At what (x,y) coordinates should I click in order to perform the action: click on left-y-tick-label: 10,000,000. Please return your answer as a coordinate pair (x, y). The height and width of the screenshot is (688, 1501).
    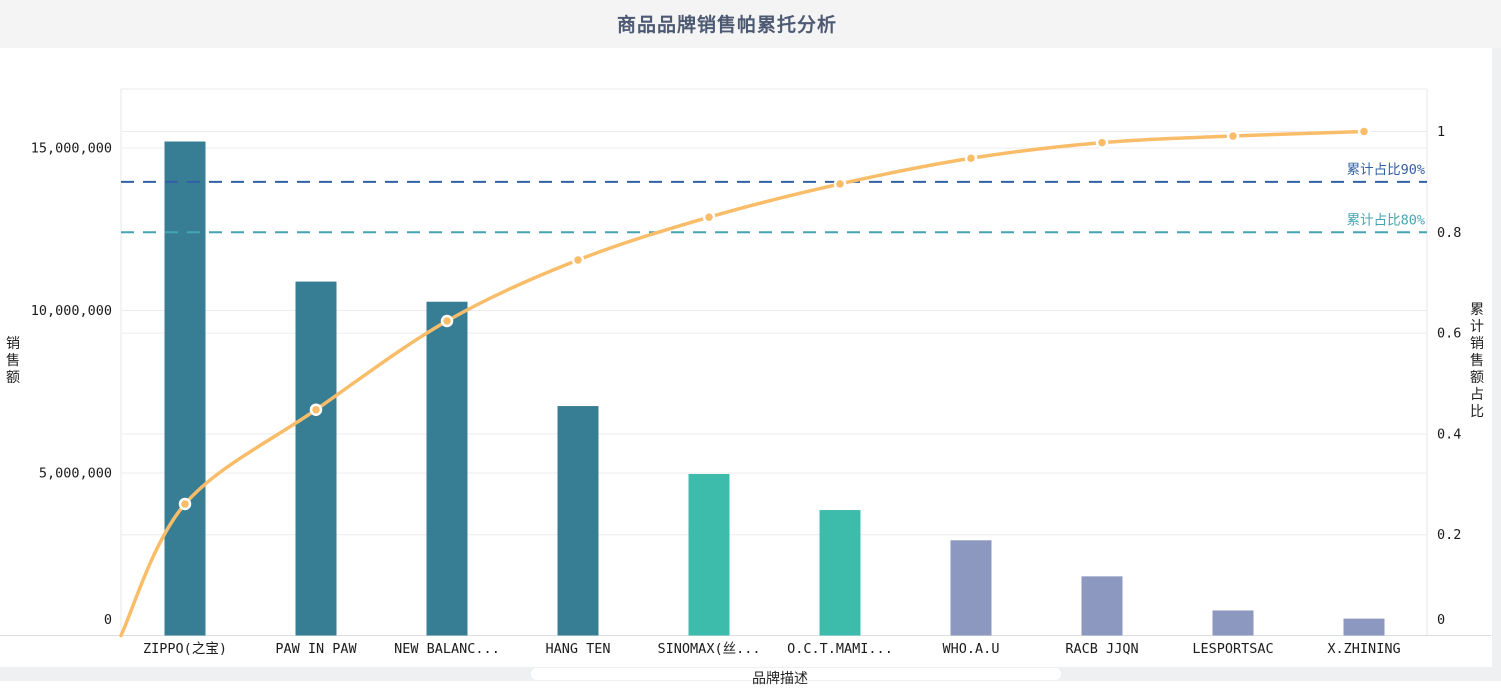
    Looking at the image, I should click on (71, 311).